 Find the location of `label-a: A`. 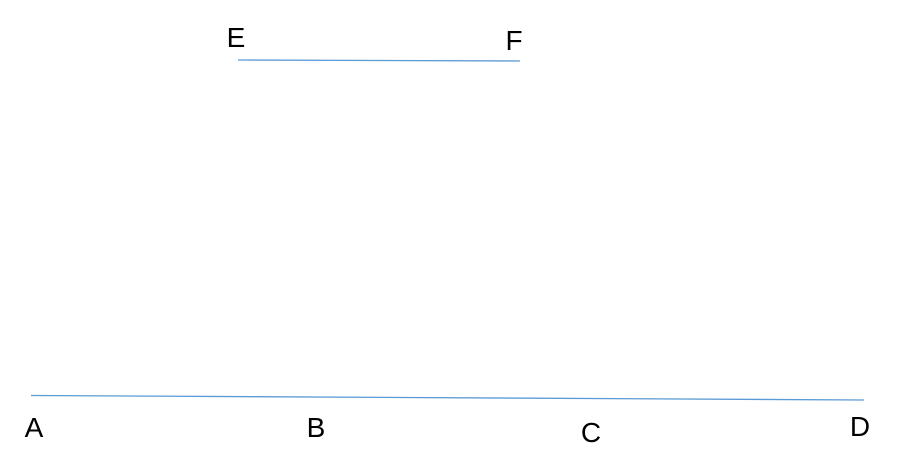

label-a: A is located at coordinates (34, 427).